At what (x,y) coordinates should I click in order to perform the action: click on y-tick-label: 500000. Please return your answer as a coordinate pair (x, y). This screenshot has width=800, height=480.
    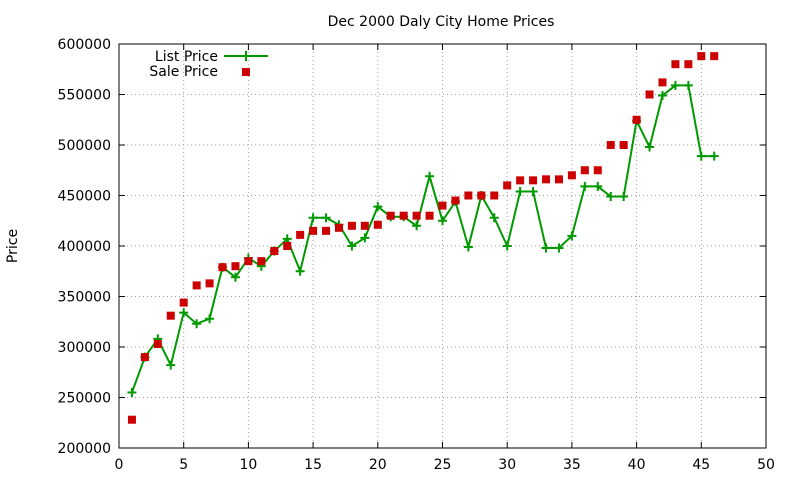
    Looking at the image, I should click on (84, 146).